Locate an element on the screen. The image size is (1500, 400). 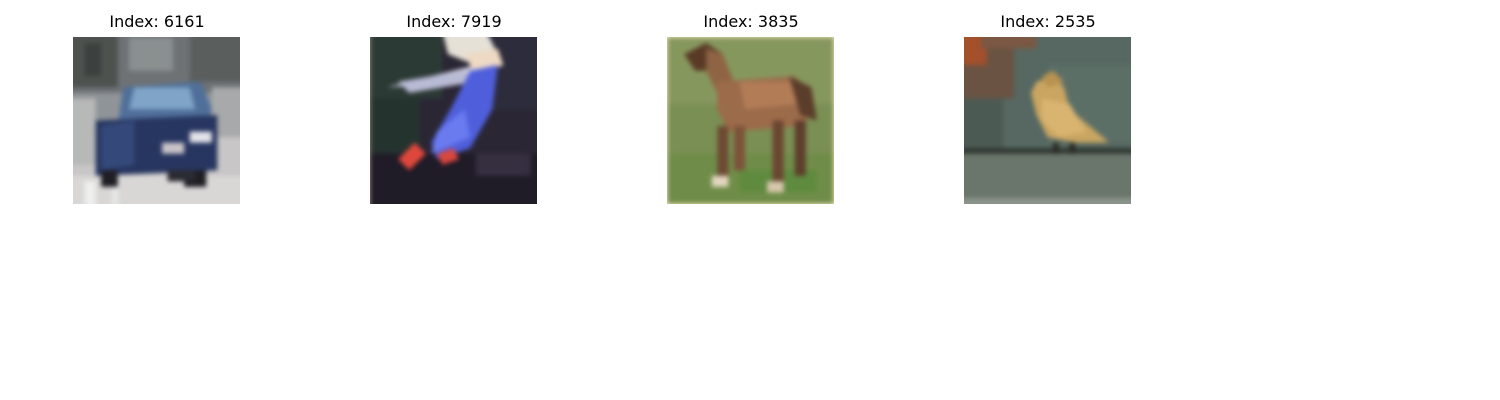
bird-flight-image is located at coordinates (453, 120).